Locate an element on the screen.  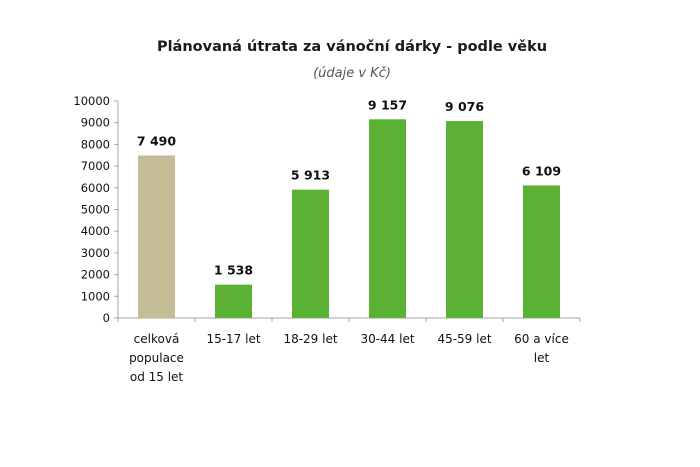
data-label: 9 076 is located at coordinates (464, 106).